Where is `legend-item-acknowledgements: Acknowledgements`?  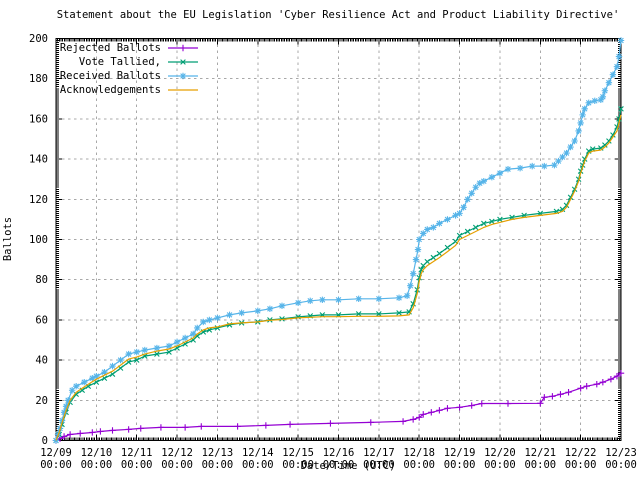 legend-item-acknowledgements: Acknowledgements is located at coordinates (129, 90).